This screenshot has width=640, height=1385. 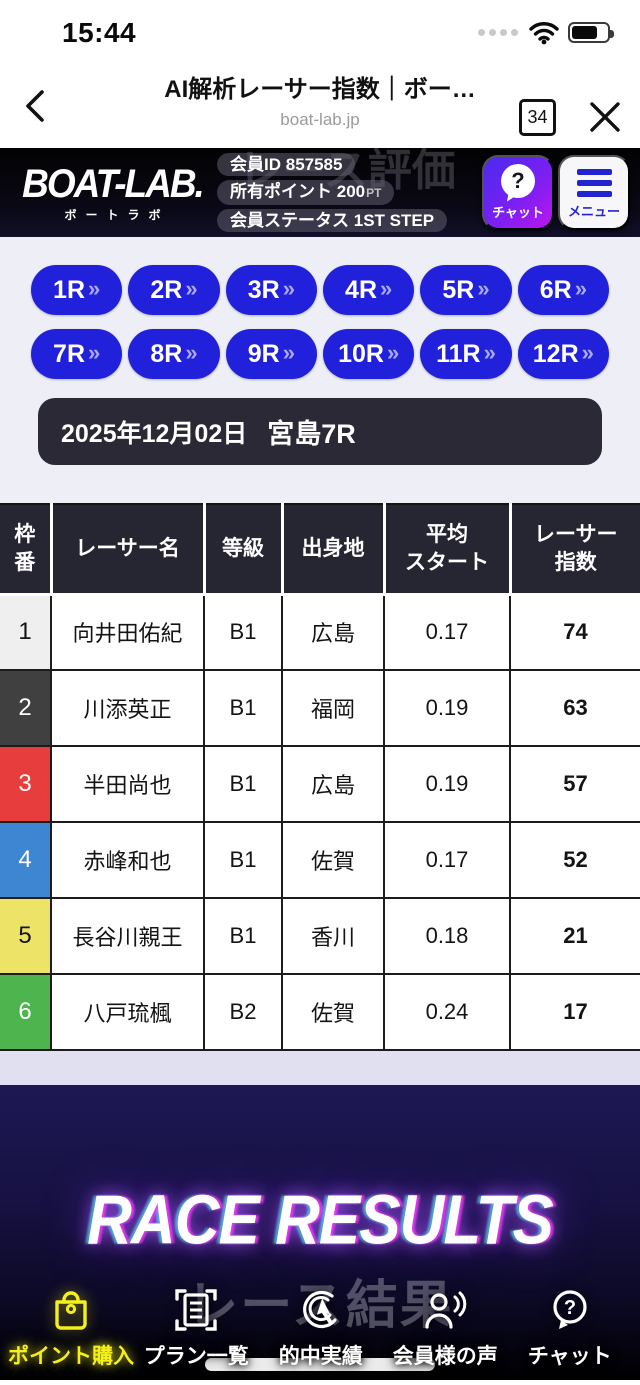 I want to click on race-date-bar: 2025年12月02日 宮島7R, so click(x=320, y=431).